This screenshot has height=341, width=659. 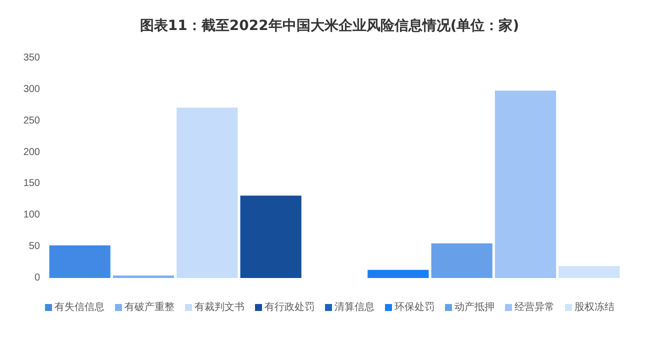 What do you see at coordinates (289, 307) in the screenshot?
I see `x-tick-label: 有行政处罚` at bounding box center [289, 307].